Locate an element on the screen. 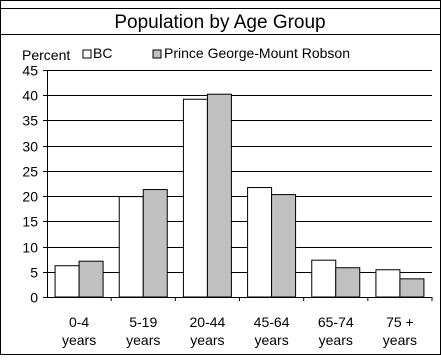 This screenshot has width=441, height=360. chart-title: Population by Age Group is located at coordinates (219, 22).